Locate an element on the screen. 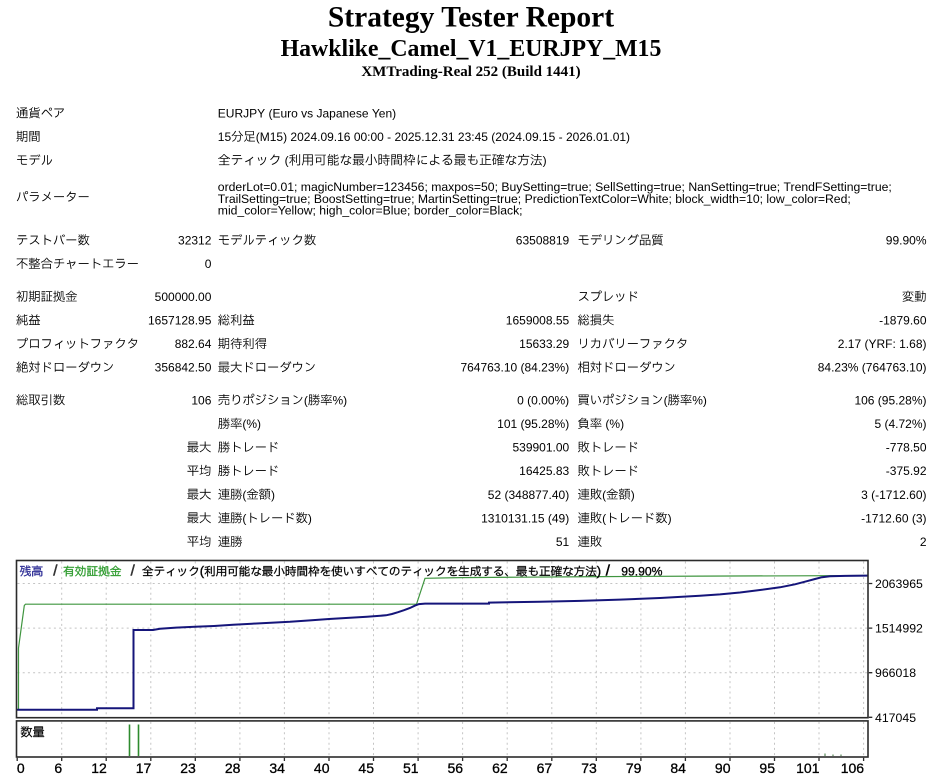 This screenshot has height=783, width=940. svg-text: -778.50 is located at coordinates (906, 448).